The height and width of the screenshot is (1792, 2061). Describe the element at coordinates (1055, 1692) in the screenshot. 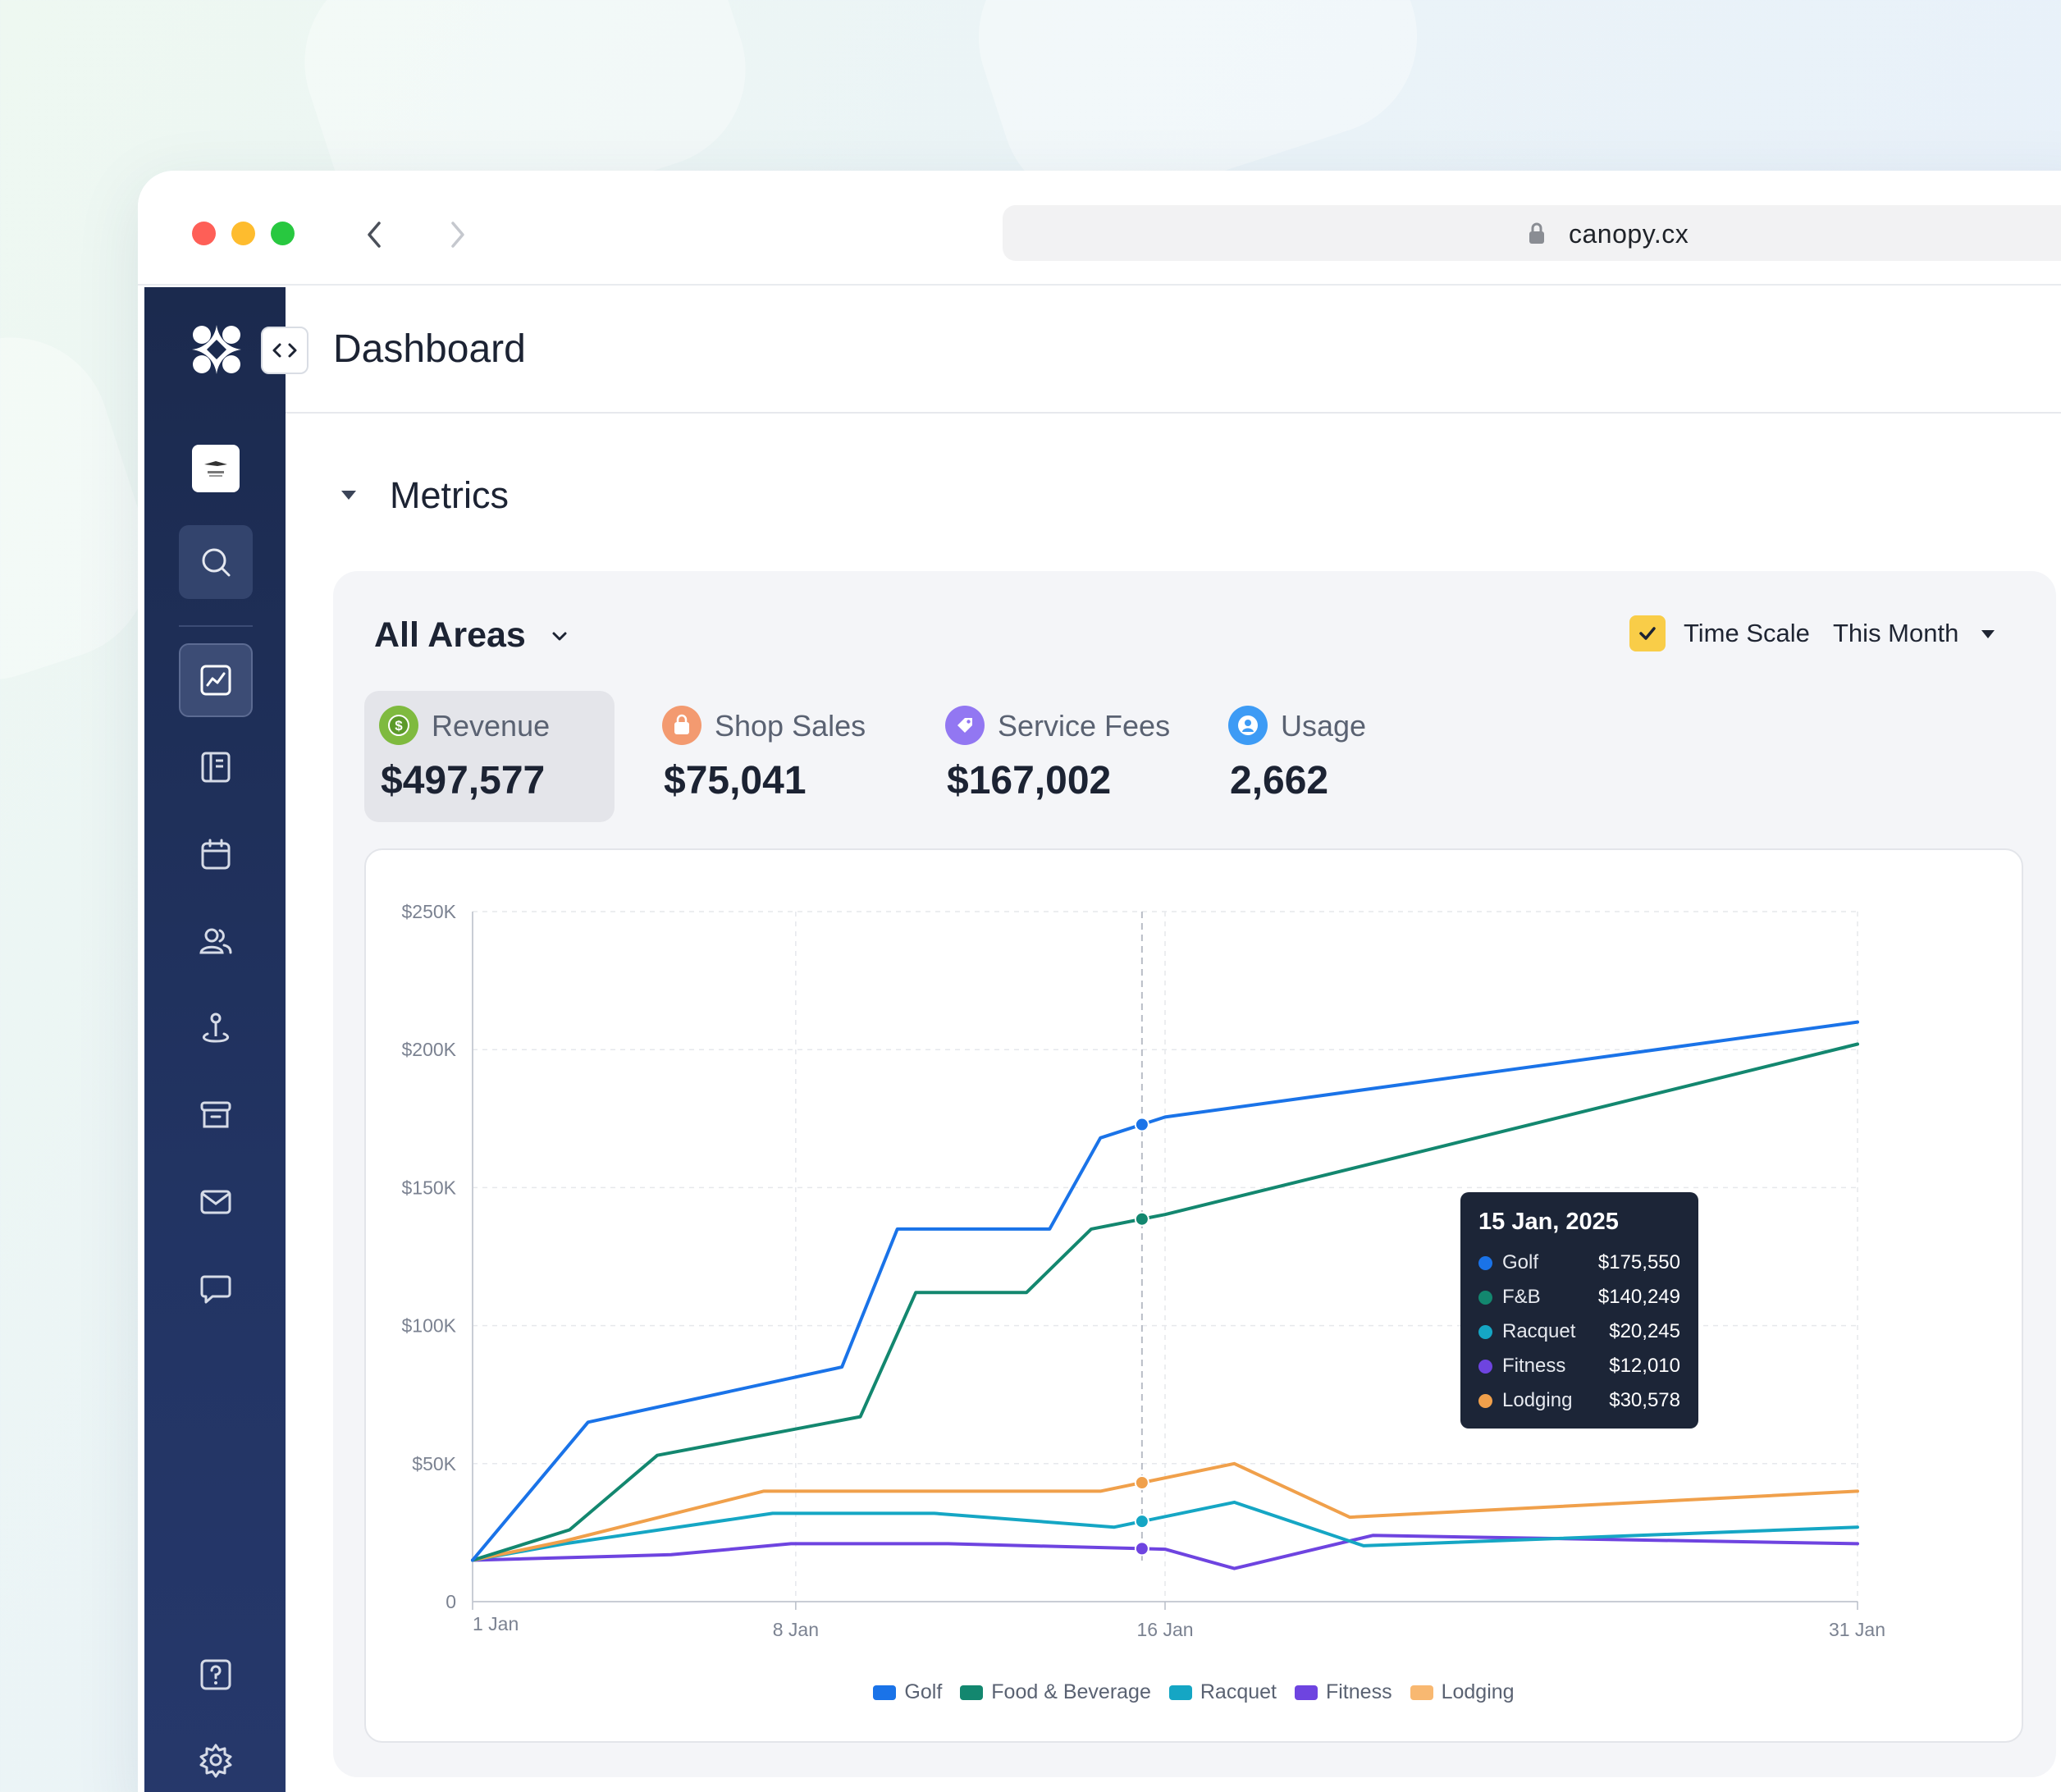

I see `legend-item-food-beverage: Food & Beverage` at that location.